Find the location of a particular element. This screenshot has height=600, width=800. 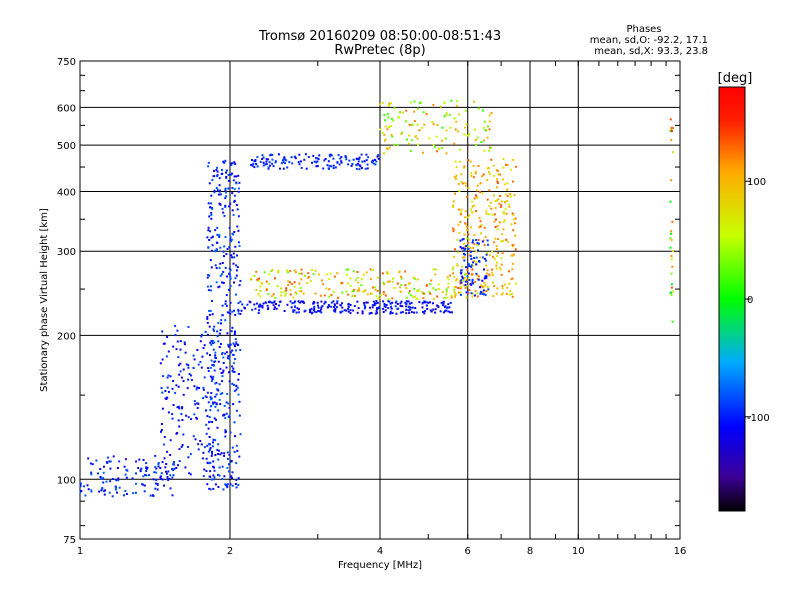

y-tick-label: 750 is located at coordinates (66, 62).